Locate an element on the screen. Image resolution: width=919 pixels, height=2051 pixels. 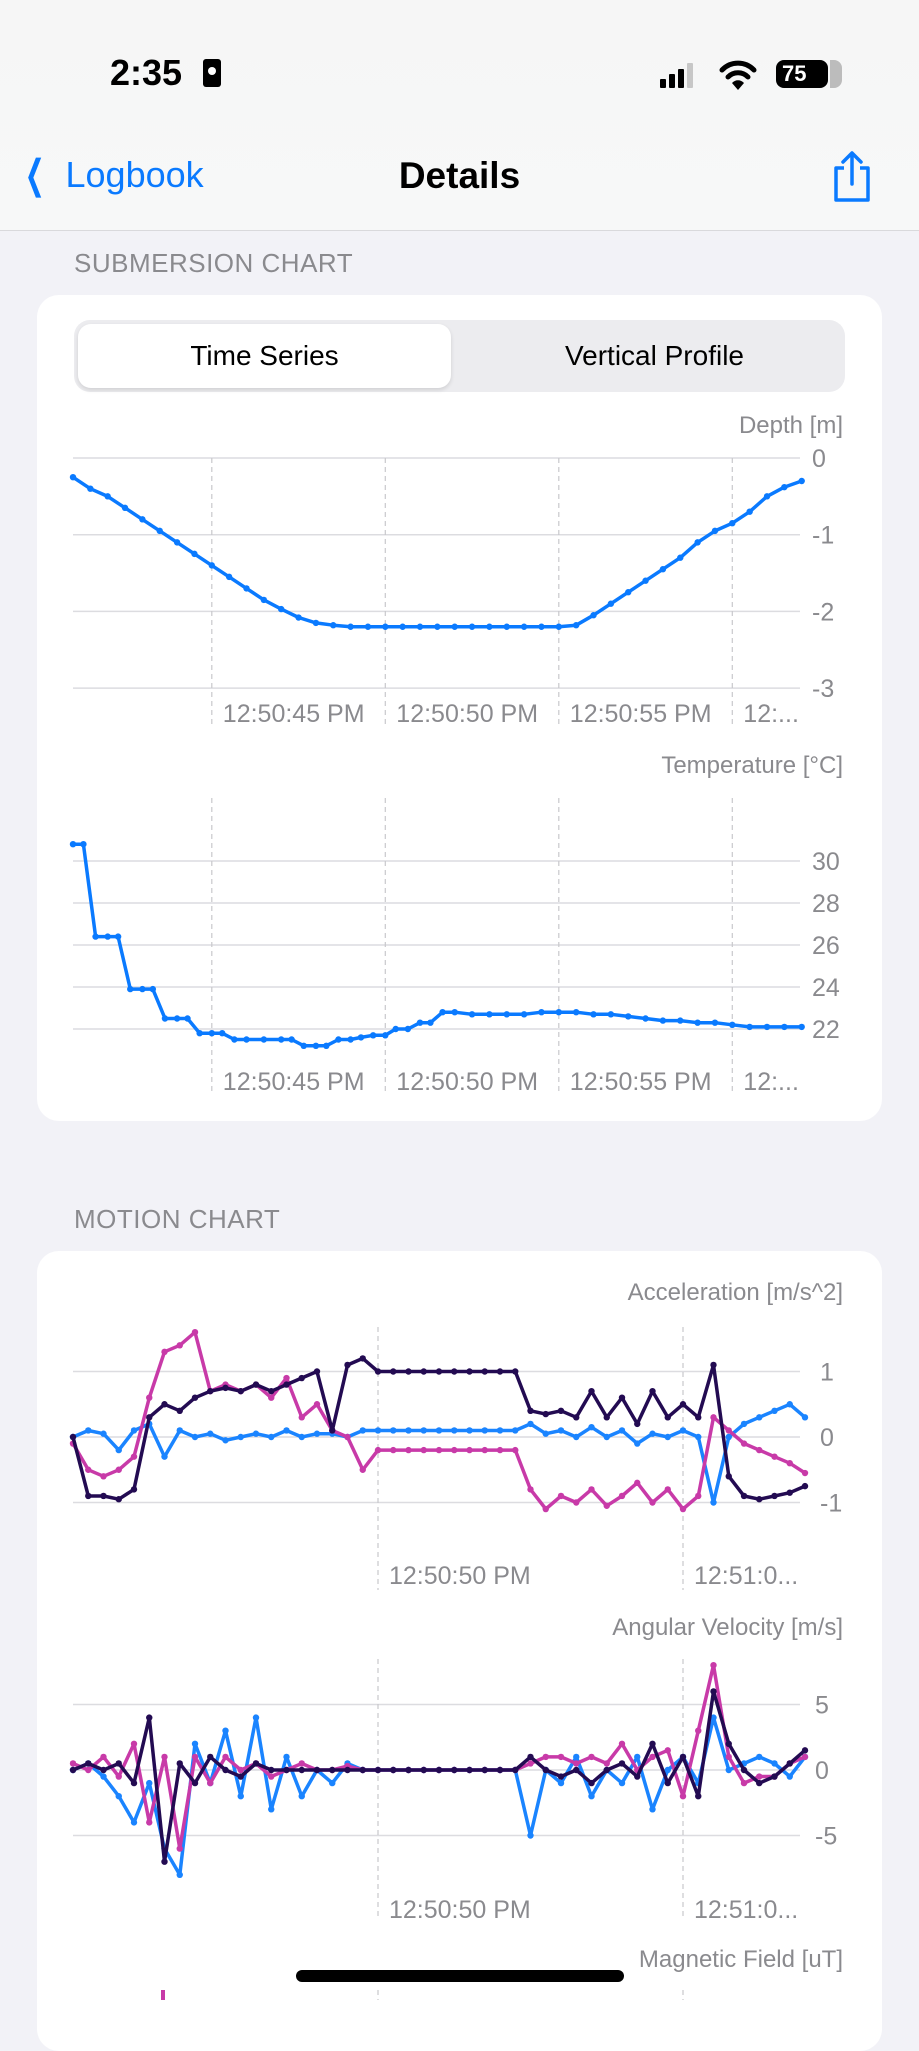
temperature-series-temperature is located at coordinates (437, 945).